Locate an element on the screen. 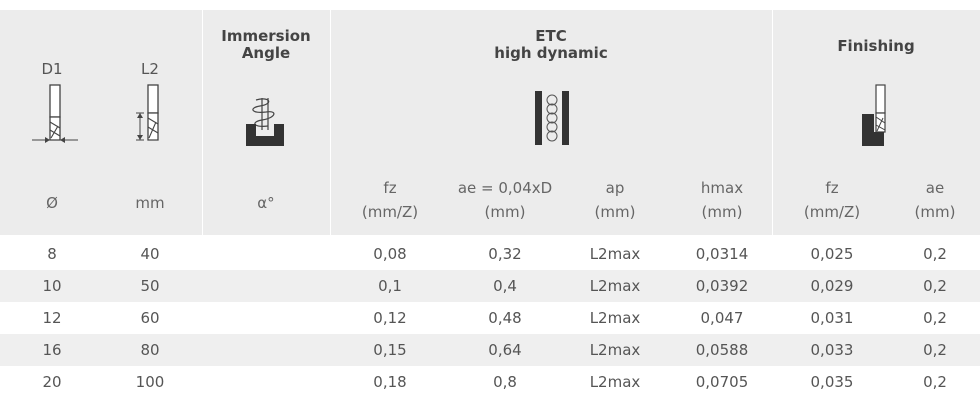 The height and width of the screenshot is (414, 980). cell-ae: 0,4 is located at coordinates (505, 286).